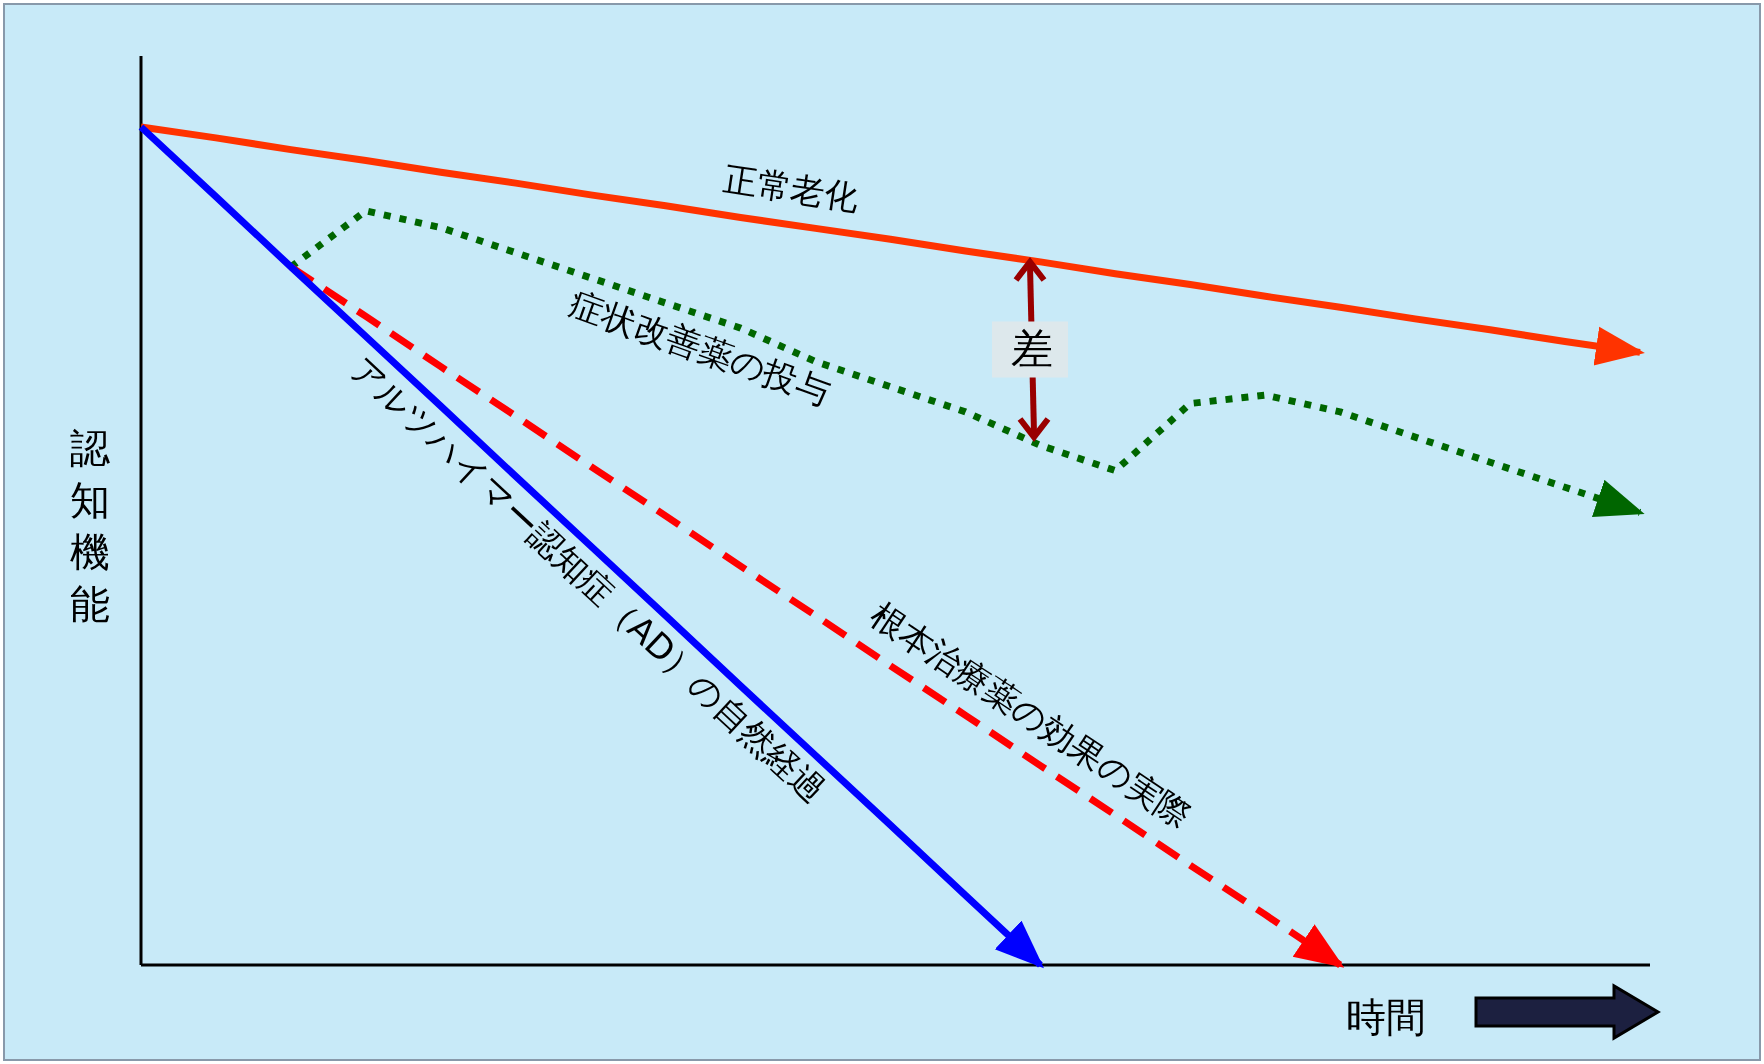 This screenshot has width=1764, height=1064. I want to click on annotation: 差, so click(1032, 348).